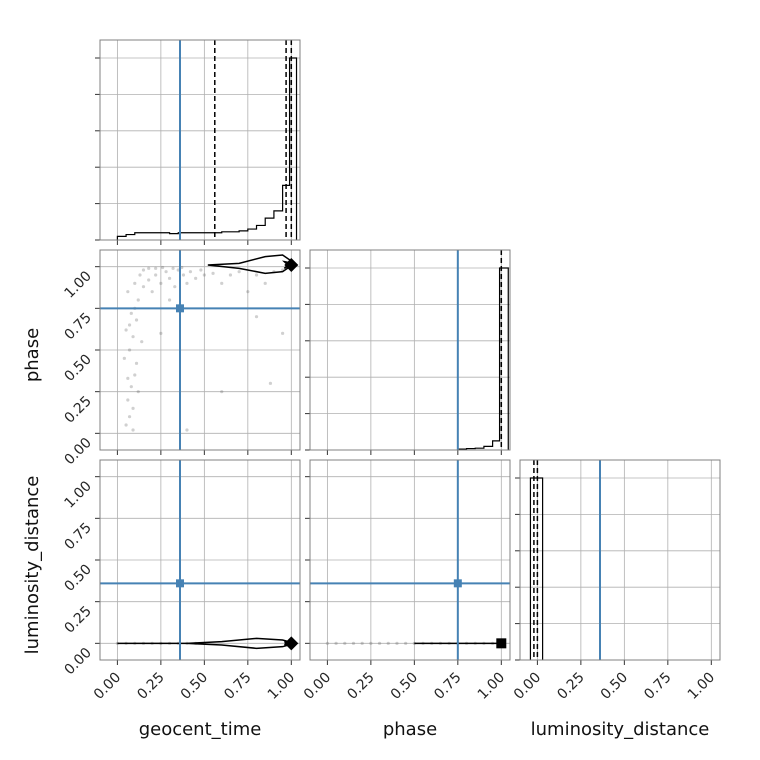 Image resolution: width=760 pixels, height=760 pixels. Describe the element at coordinates (180, 308) in the screenshot. I see `truth-marker-geocent_time-vs-phase` at that location.